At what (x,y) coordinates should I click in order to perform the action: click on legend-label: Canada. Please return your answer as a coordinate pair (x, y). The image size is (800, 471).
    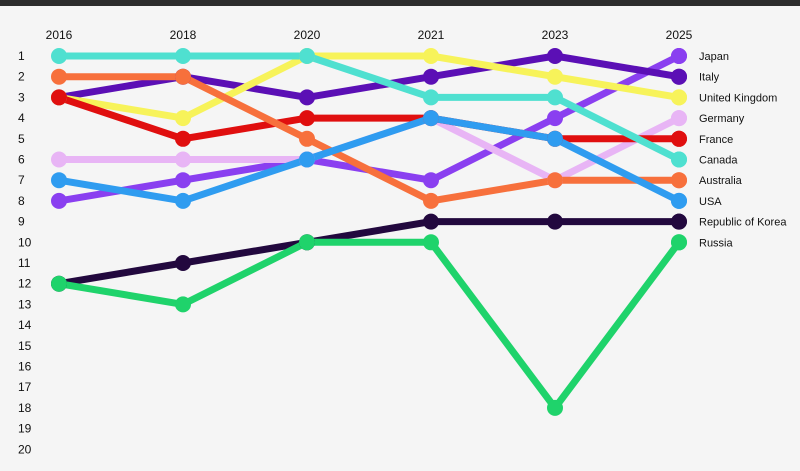
    Looking at the image, I should click on (718, 161).